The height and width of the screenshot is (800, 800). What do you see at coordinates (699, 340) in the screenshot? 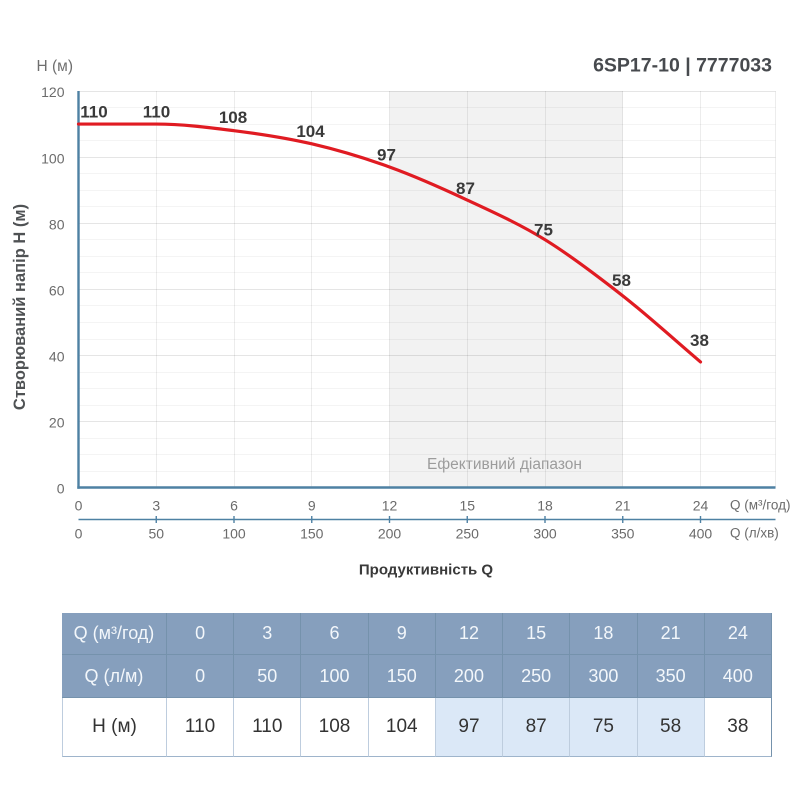
I see `svg-text: 38` at bounding box center [699, 340].